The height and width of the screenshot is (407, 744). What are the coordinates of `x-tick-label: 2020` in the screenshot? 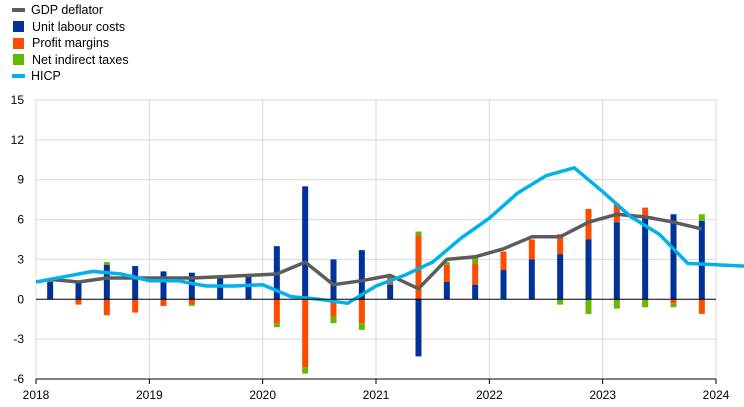 It's located at (262, 395).